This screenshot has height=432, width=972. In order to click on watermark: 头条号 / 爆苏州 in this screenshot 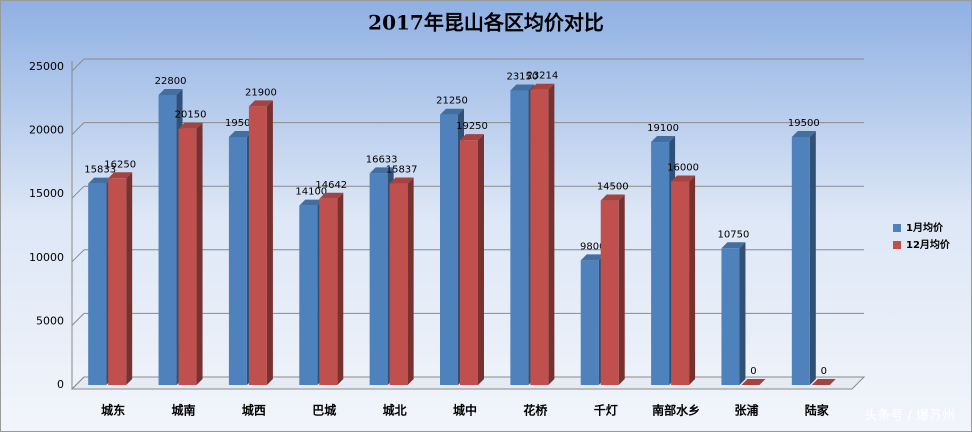, I will do `click(909, 416)`.